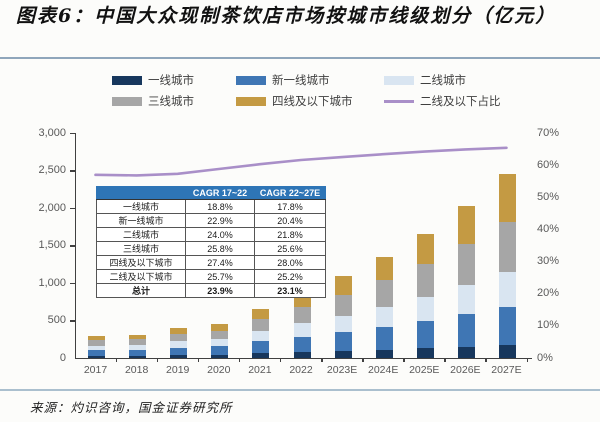 This screenshot has width=600, height=422. Describe the element at coordinates (466, 352) in the screenshot. I see `bar-segment-2026E-一线城市` at that location.